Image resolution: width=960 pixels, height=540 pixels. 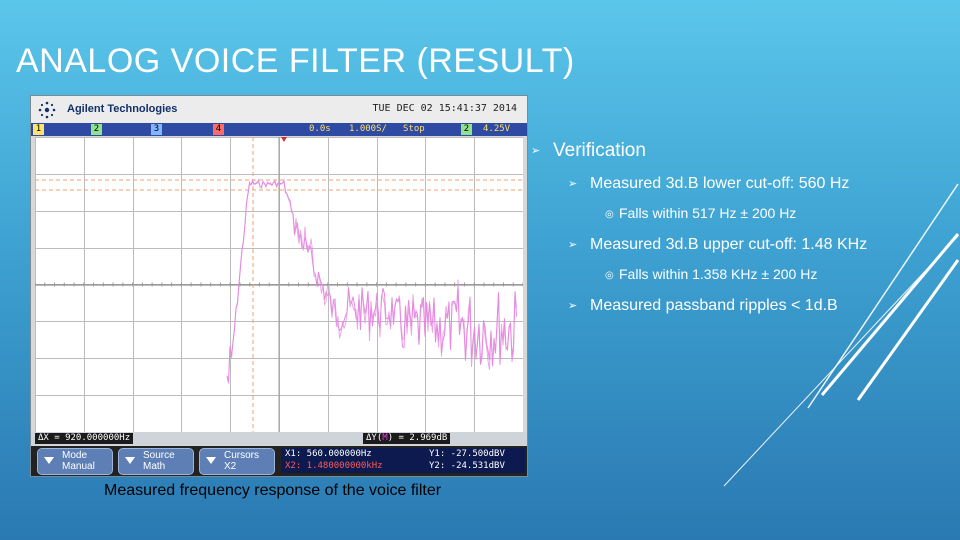 I want to click on slide-title: ANALOG VOICE FILTER (RESULT), so click(x=295, y=61).